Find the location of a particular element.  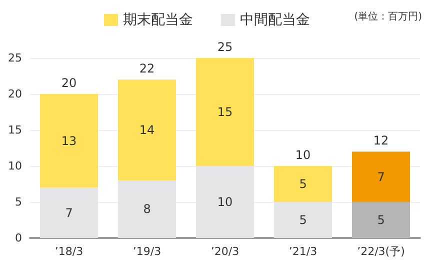

total-label: 25 is located at coordinates (225, 47).